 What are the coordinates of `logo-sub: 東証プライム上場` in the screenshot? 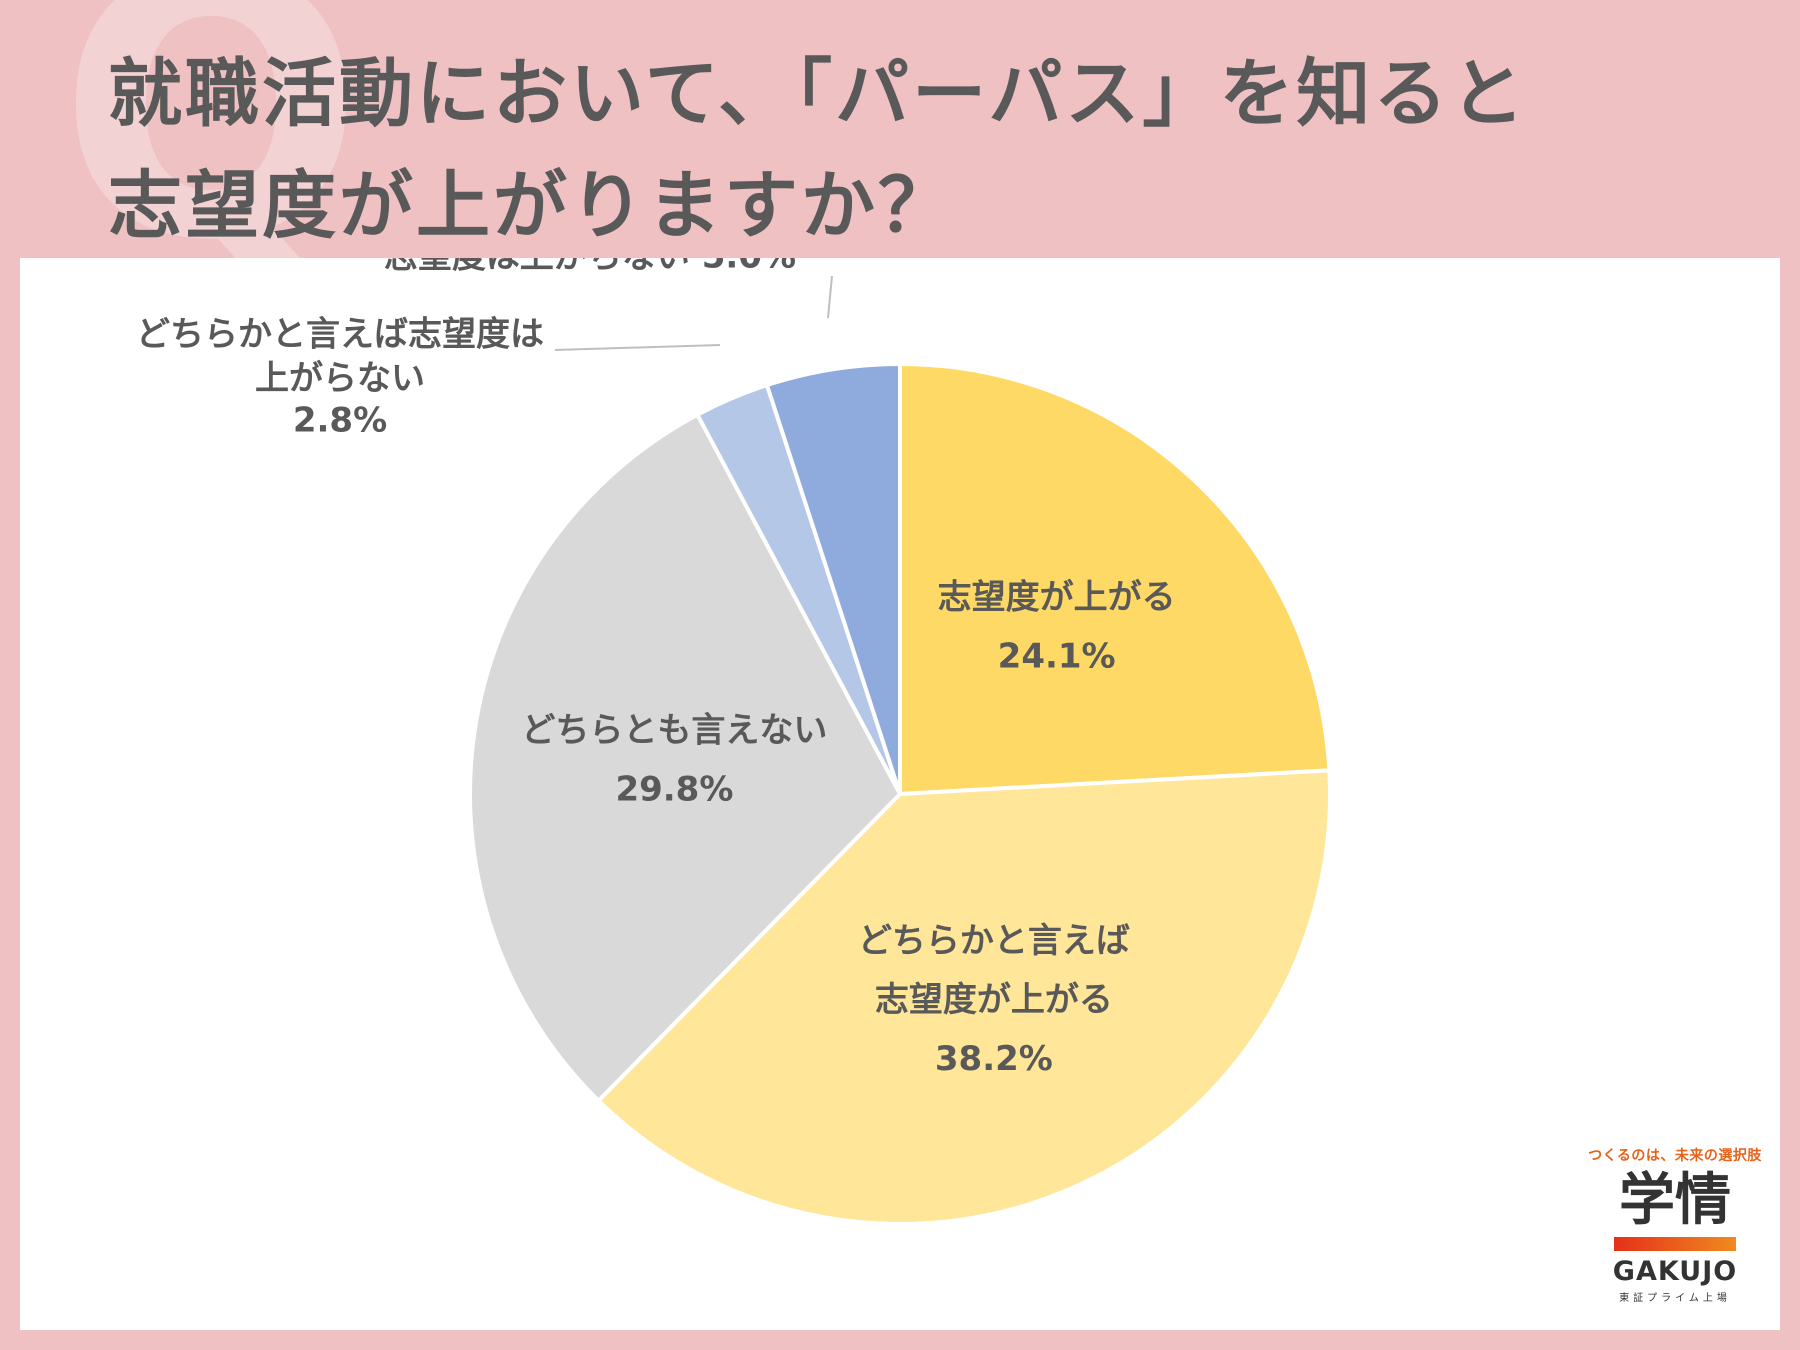 It's located at (1675, 1298).